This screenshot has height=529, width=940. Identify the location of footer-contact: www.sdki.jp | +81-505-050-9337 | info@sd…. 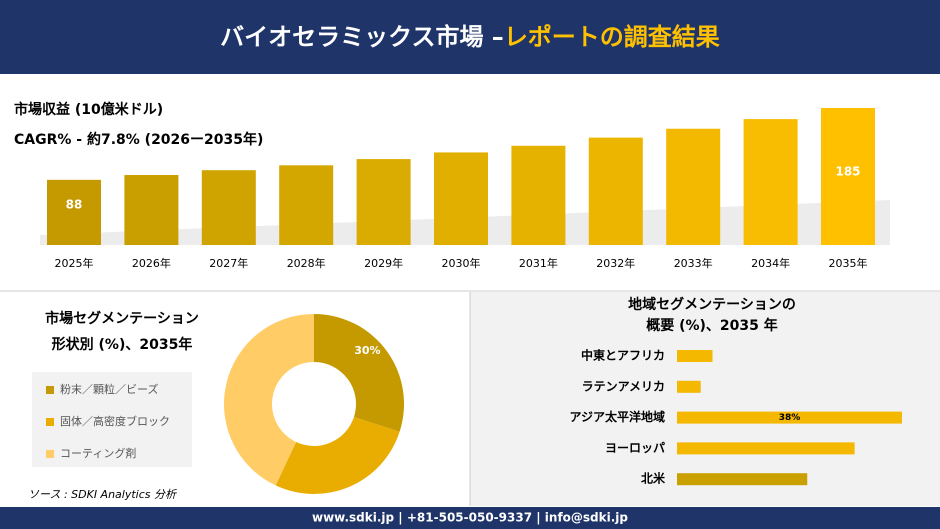
(470, 518).